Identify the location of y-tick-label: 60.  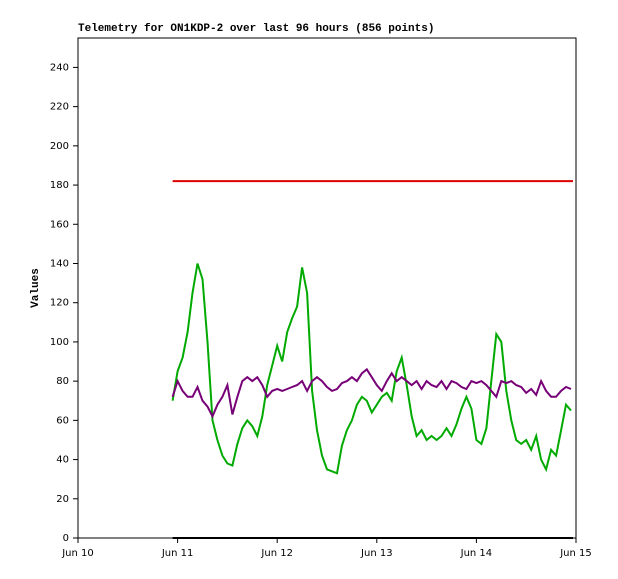
(62, 420).